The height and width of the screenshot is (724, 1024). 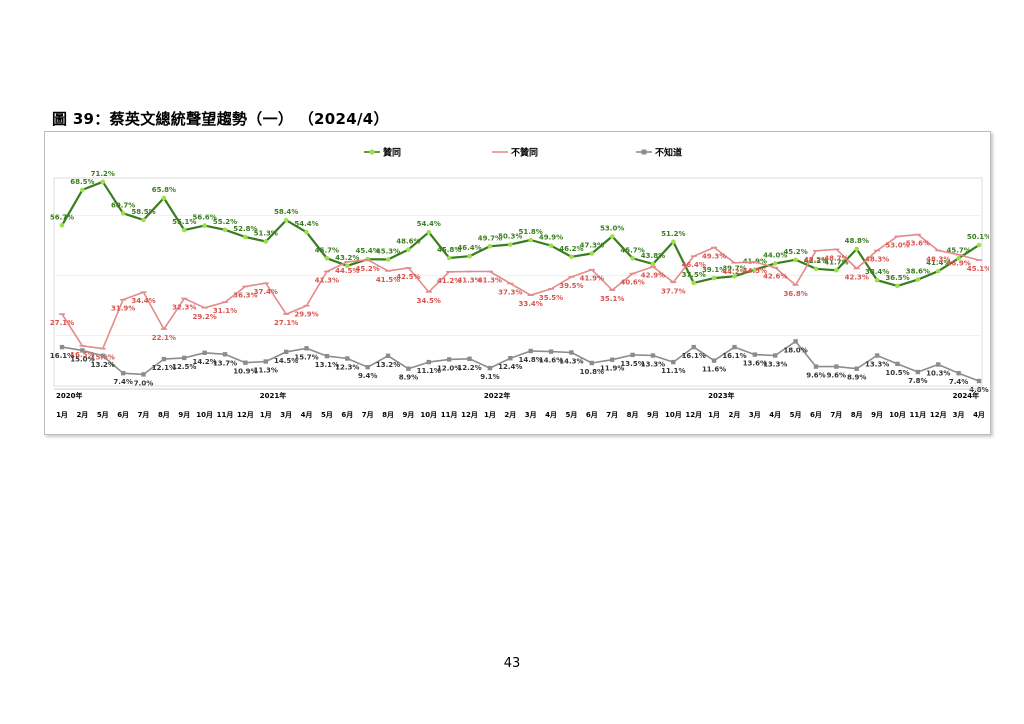 I want to click on data-label: 55.1%, so click(x=184, y=222).